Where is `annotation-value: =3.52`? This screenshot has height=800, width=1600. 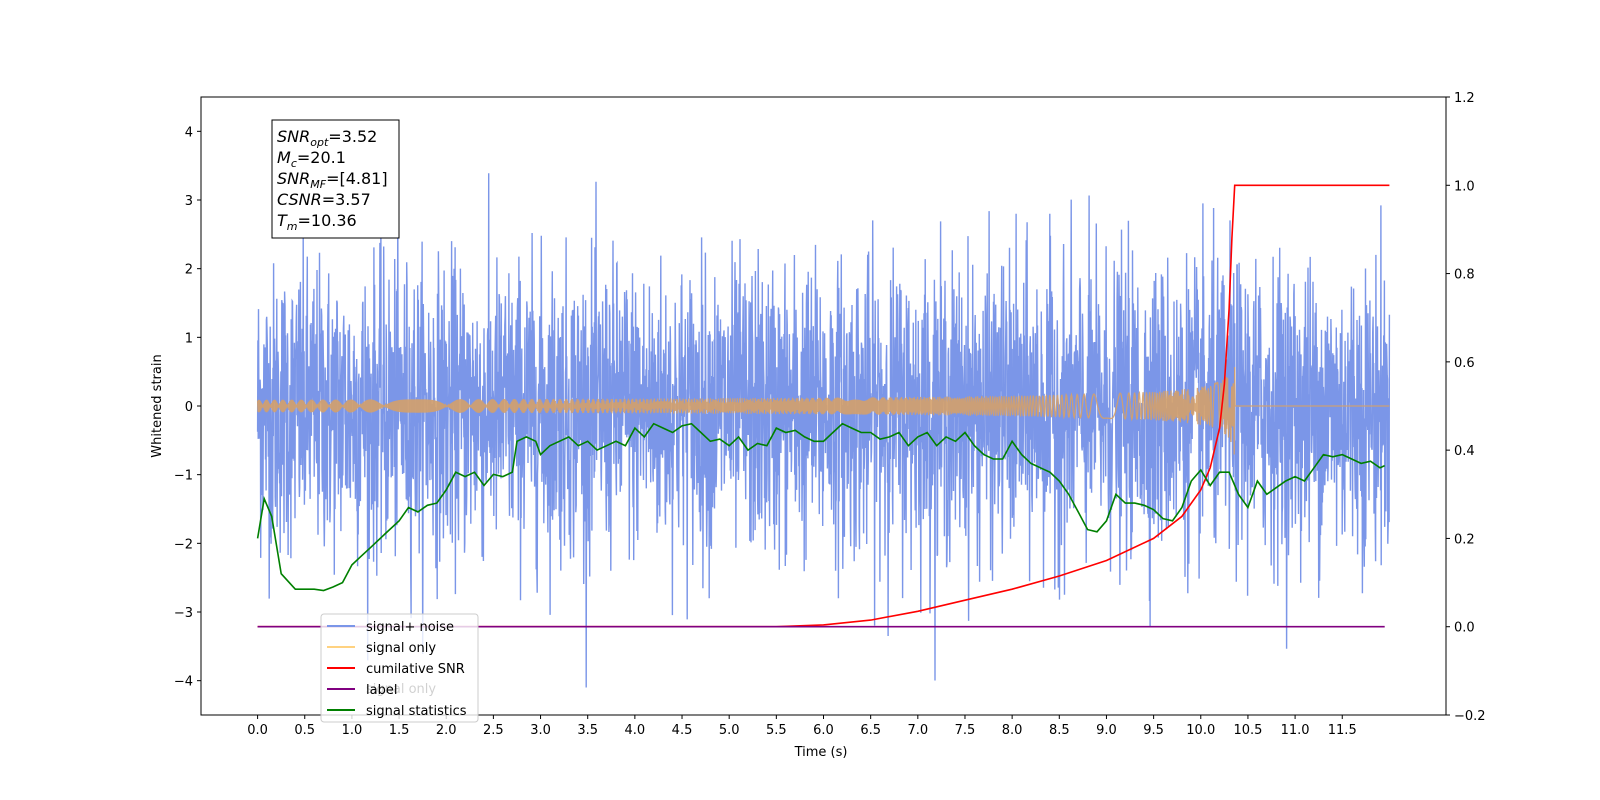
annotation-value: =3.52 is located at coordinates (352, 136).